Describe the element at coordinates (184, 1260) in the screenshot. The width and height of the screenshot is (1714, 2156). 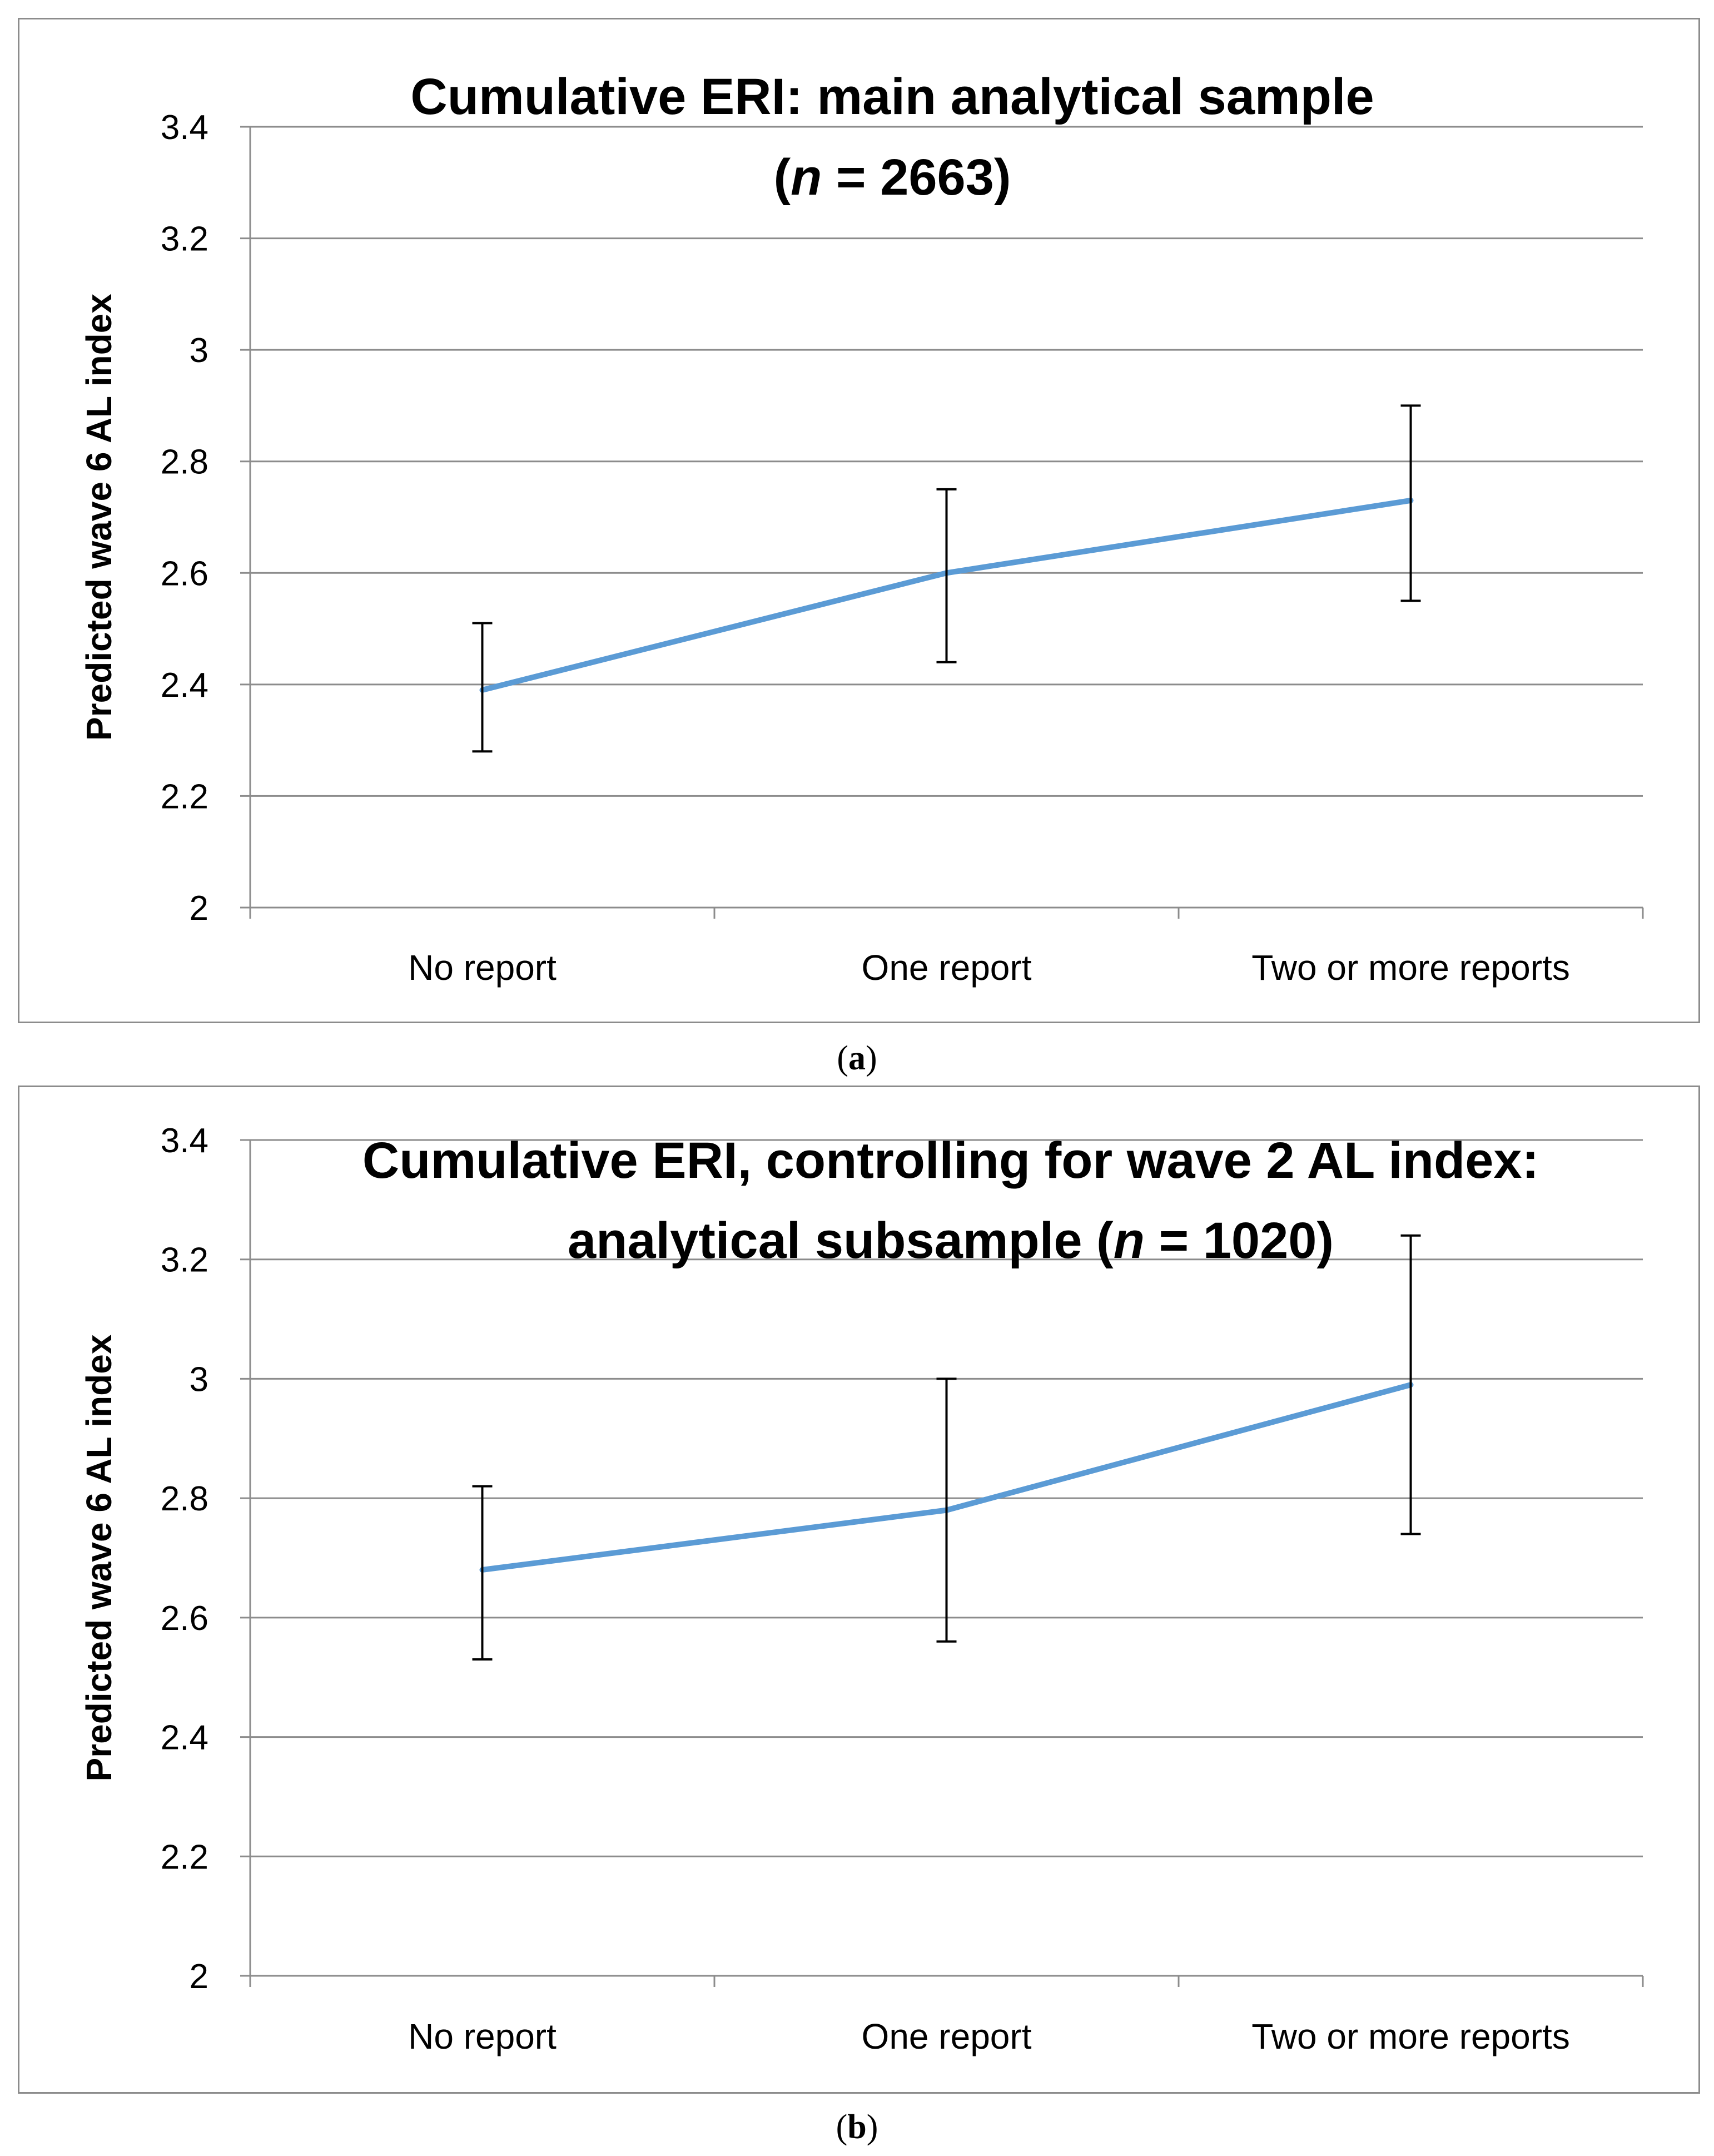
I see `y-tick-label-b-6: 3.2` at that location.